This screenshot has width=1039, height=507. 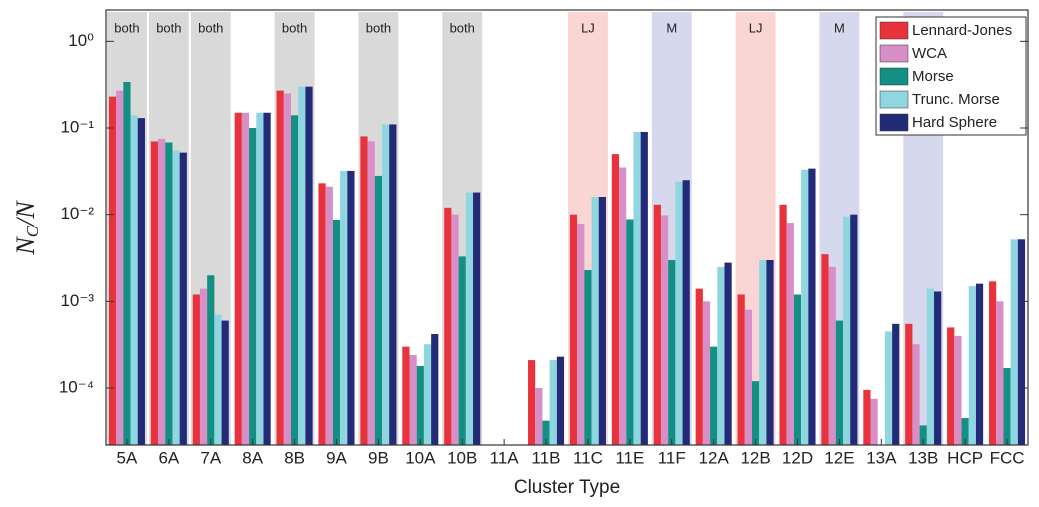 What do you see at coordinates (336, 457) in the screenshot?
I see `x-tick-label: 9A` at bounding box center [336, 457].